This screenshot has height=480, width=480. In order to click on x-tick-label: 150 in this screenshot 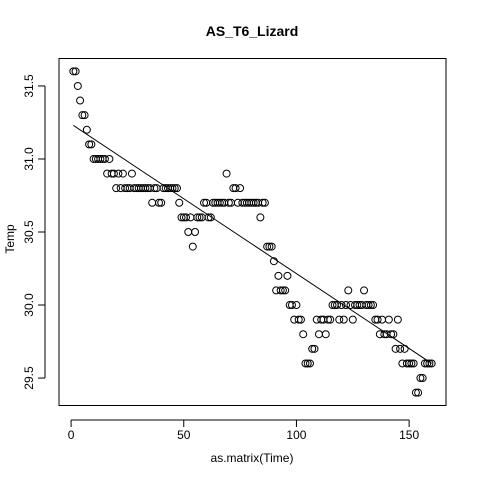, I will do `click(409, 435)`.